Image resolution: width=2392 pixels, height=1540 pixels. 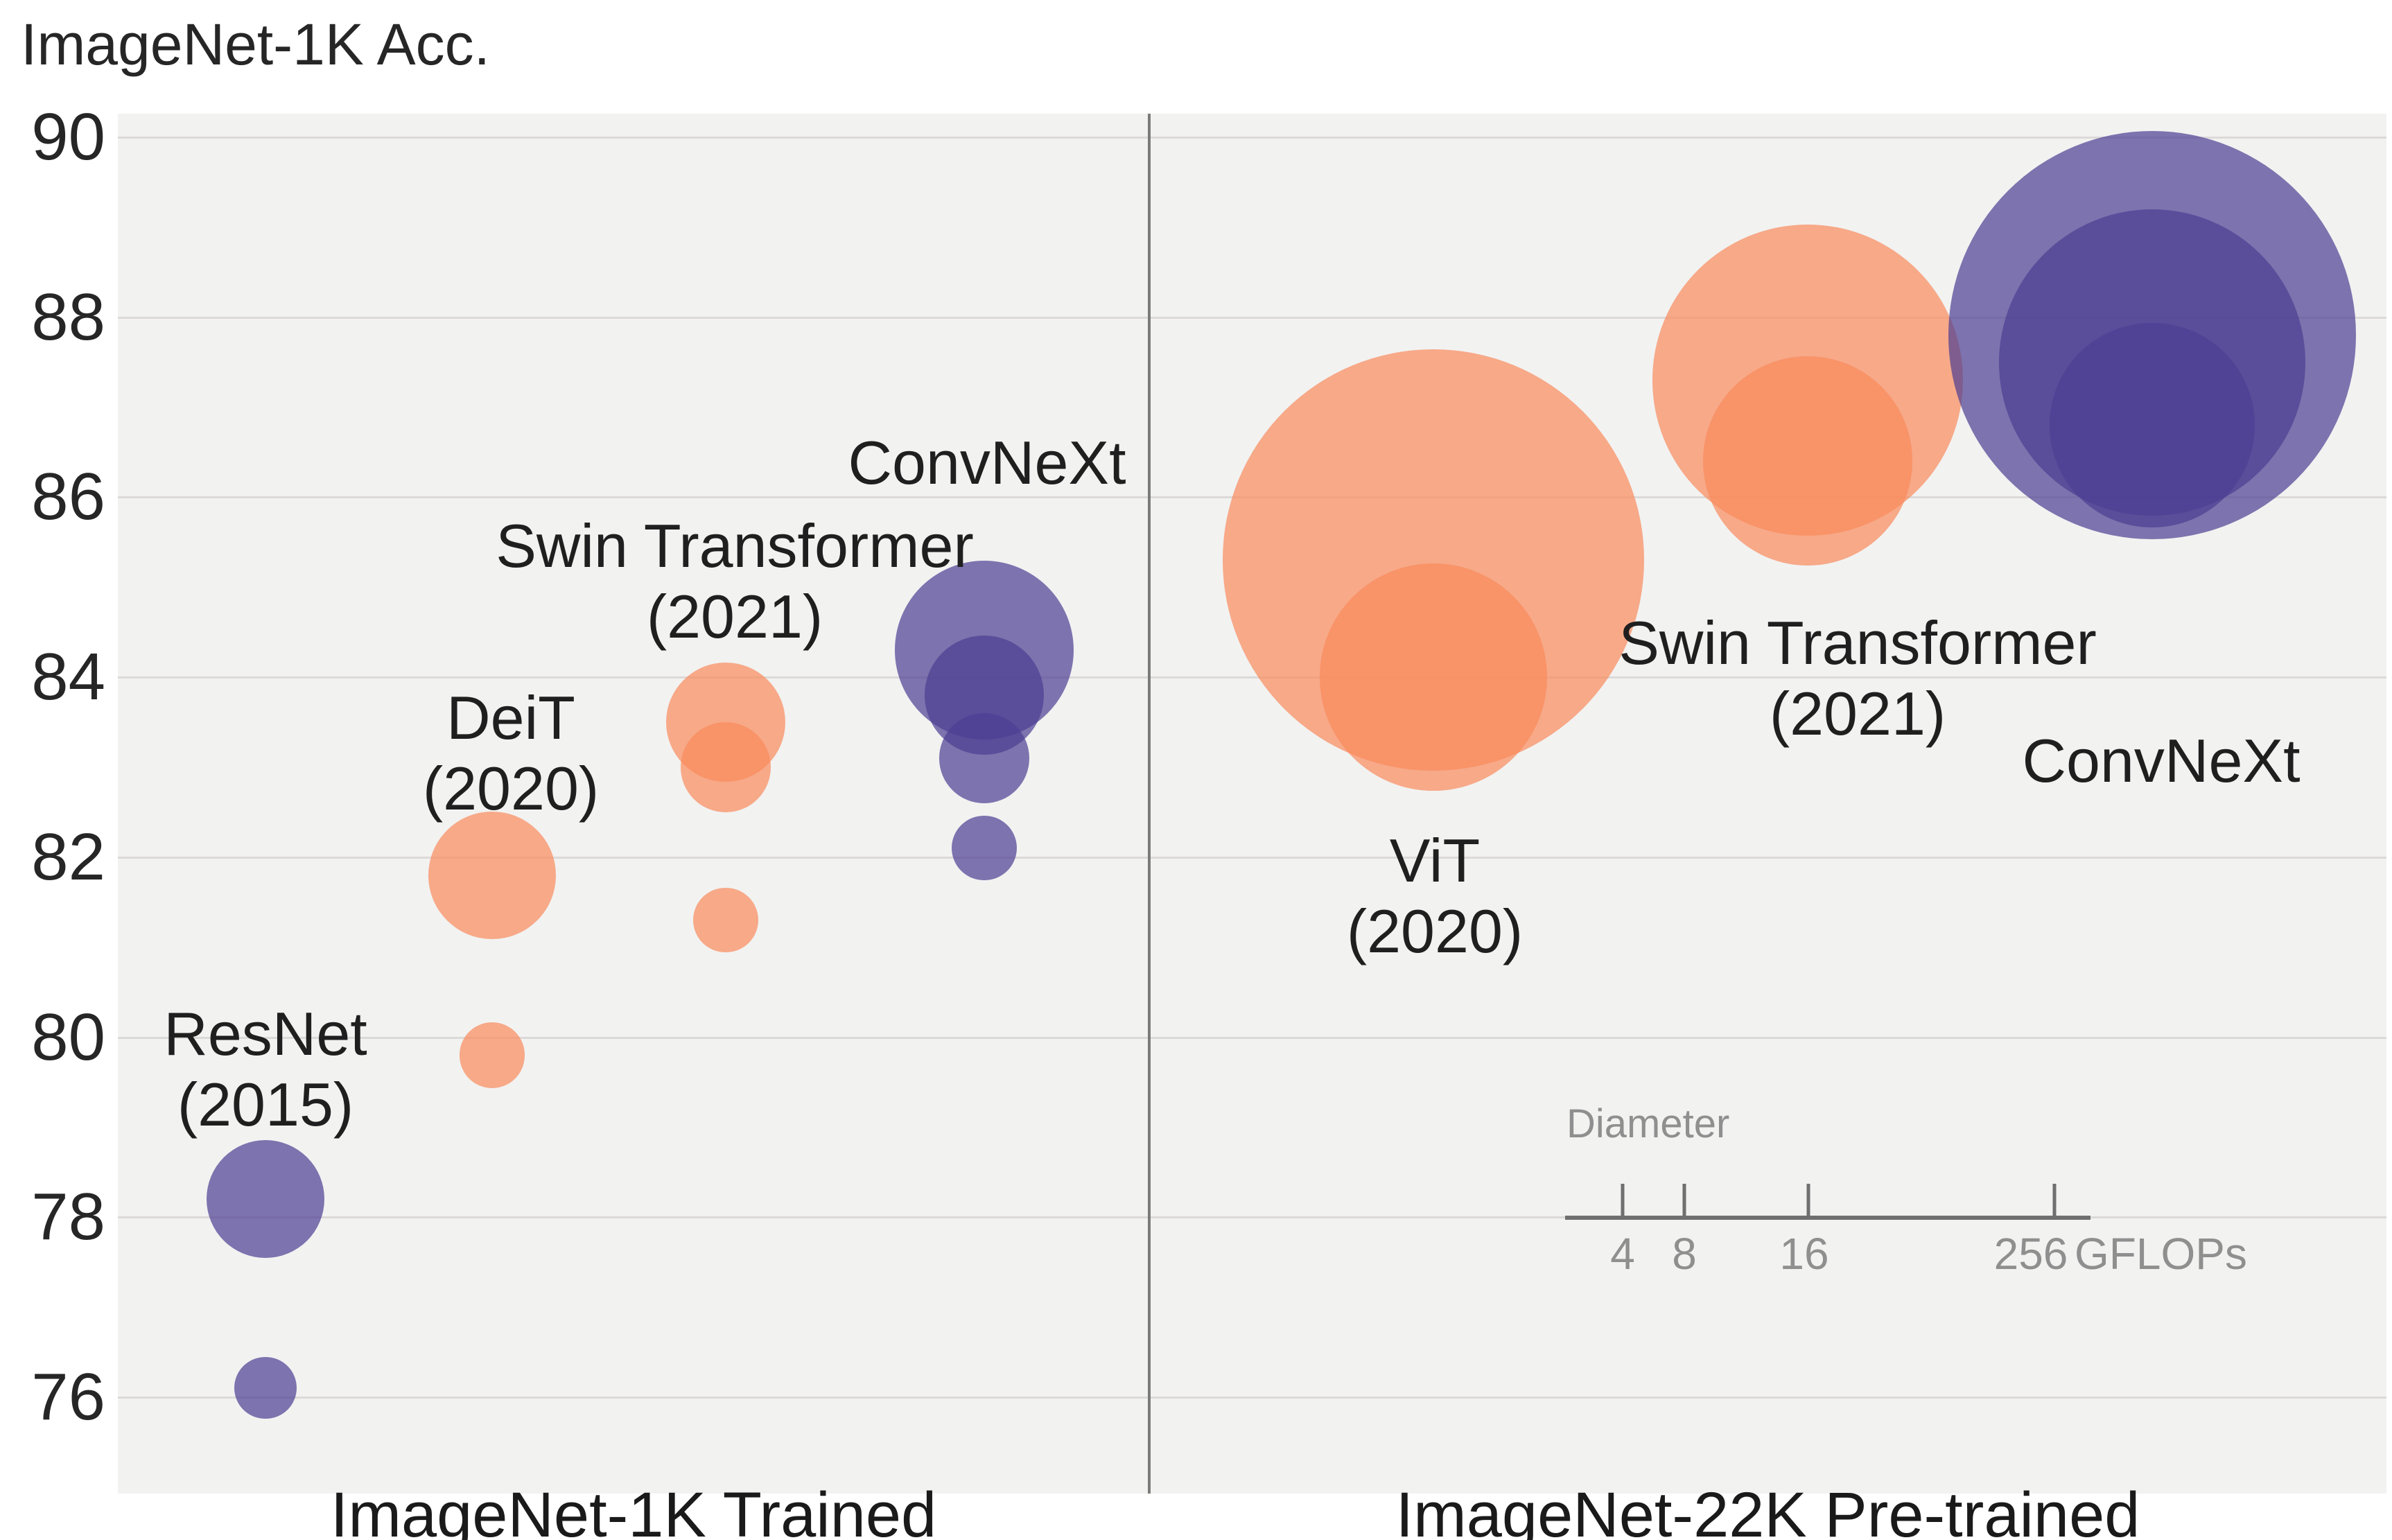 I want to click on bubble-swin22k-acc-86.4, so click(x=1807, y=461).